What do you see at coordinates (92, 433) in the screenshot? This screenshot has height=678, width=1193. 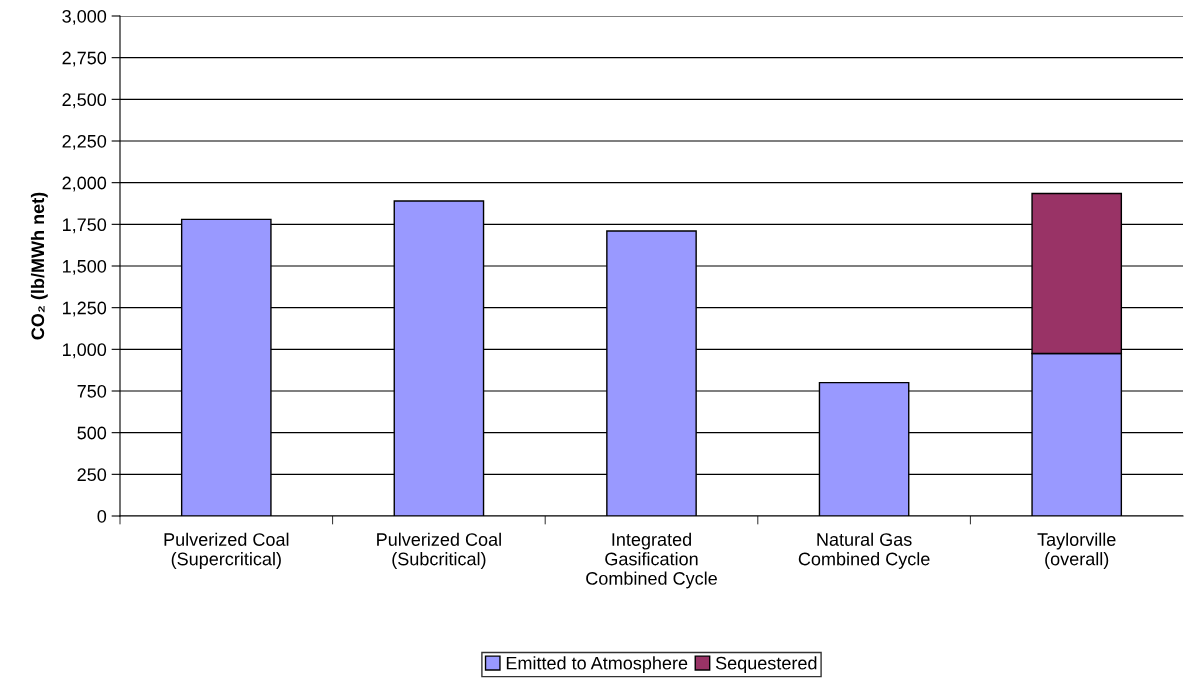 I see `y-tick-label: 500` at bounding box center [92, 433].